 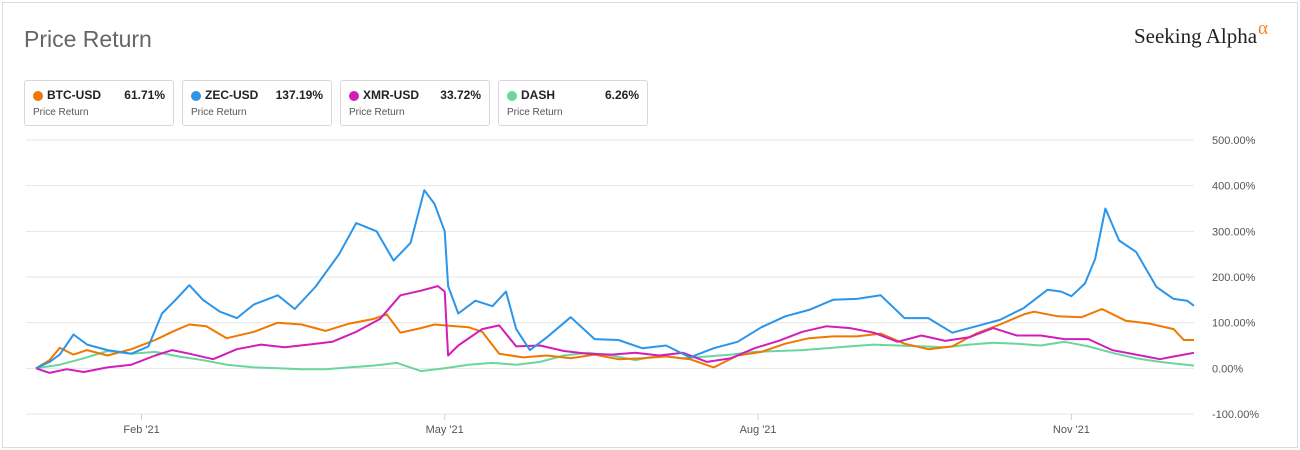 What do you see at coordinates (1227, 369) in the screenshot?
I see `y-tick-label: 0.00%` at bounding box center [1227, 369].